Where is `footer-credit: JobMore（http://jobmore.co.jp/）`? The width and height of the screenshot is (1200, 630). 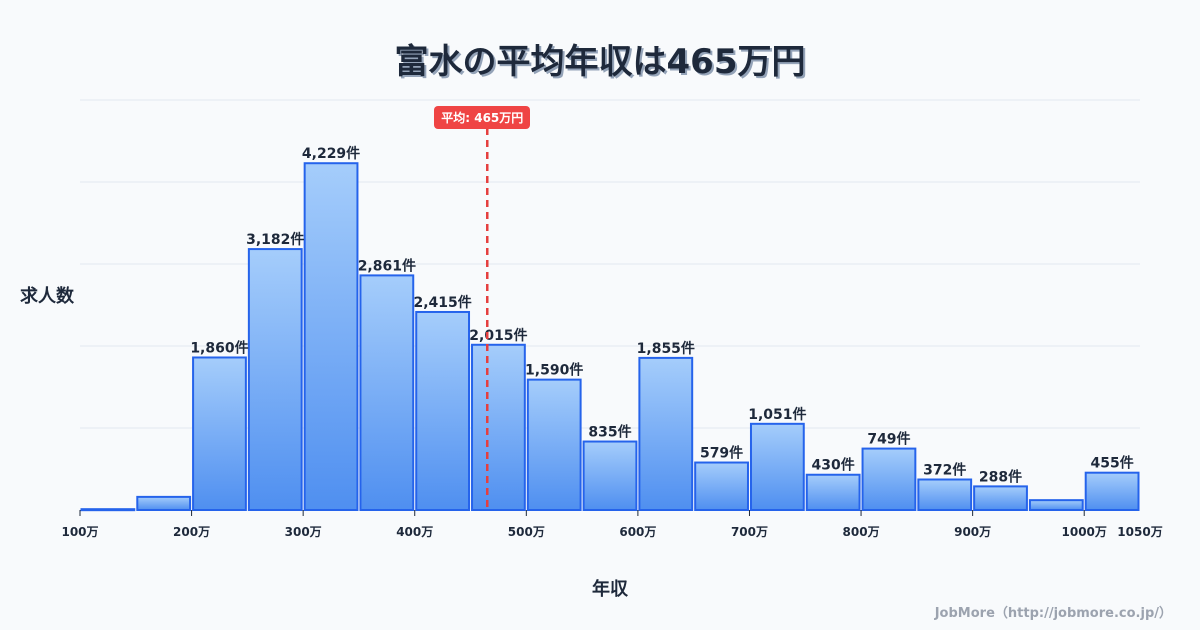 footer-credit: JobMore（http://jobmore.co.jp/） is located at coordinates (1053, 613).